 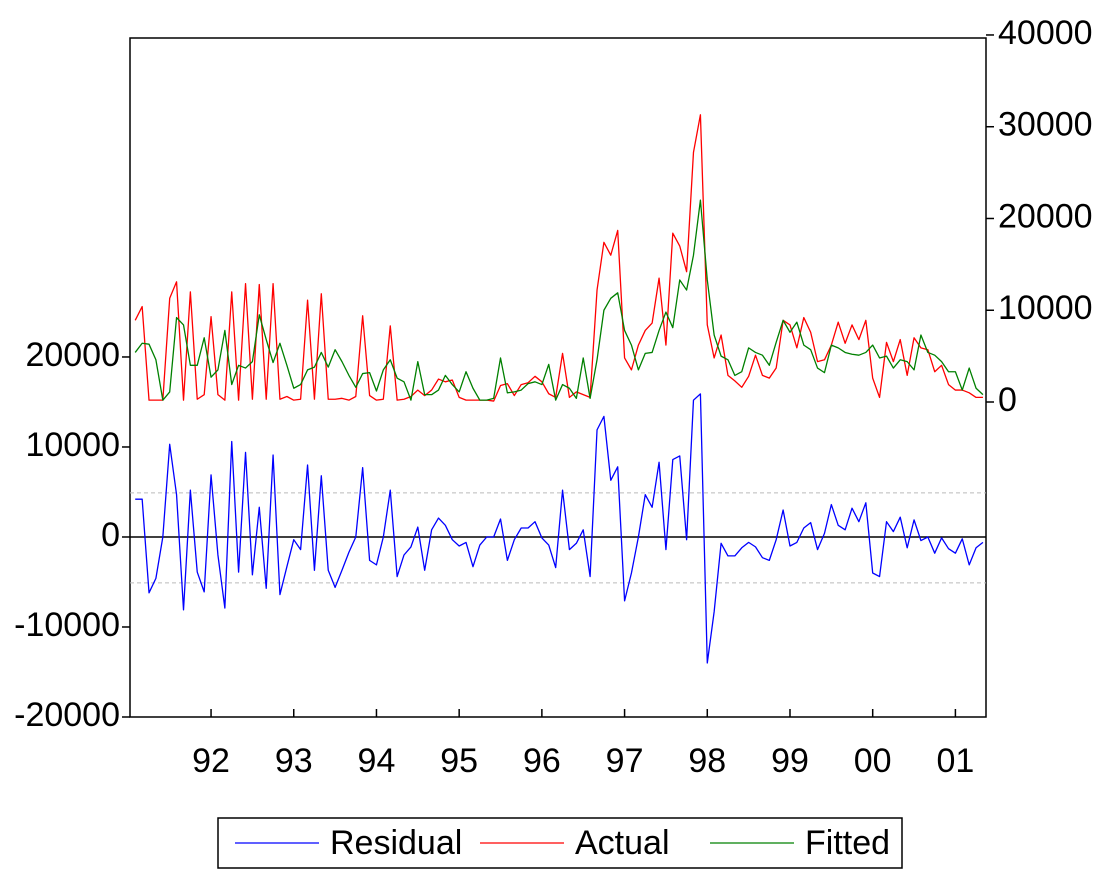 What do you see at coordinates (1045, 216) in the screenshot?
I see `y2-tick-label: 20000` at bounding box center [1045, 216].